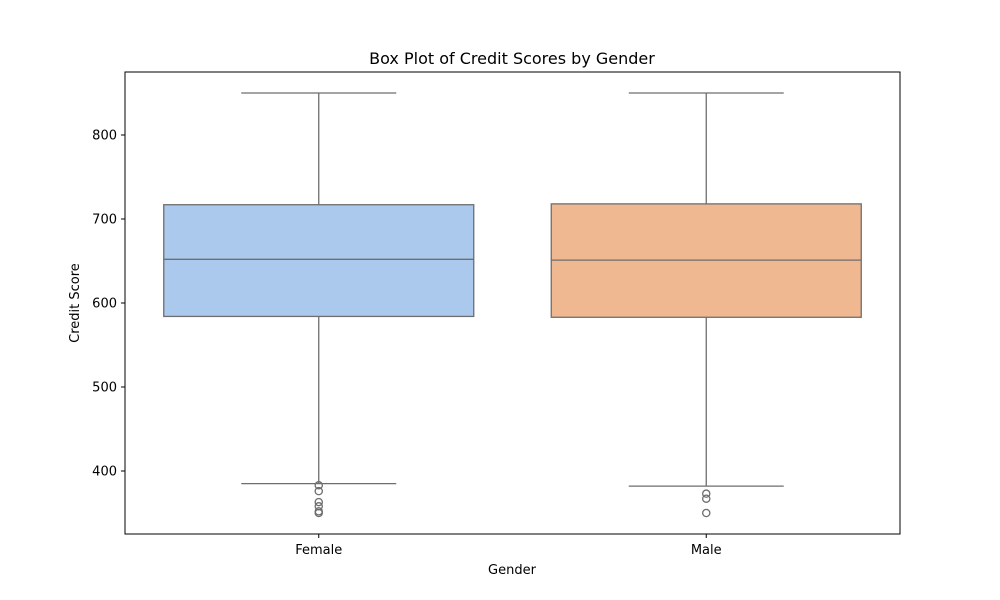 This screenshot has height=600, width=1000. Describe the element at coordinates (104, 388) in the screenshot. I see `y-tick-label: 500` at that location.